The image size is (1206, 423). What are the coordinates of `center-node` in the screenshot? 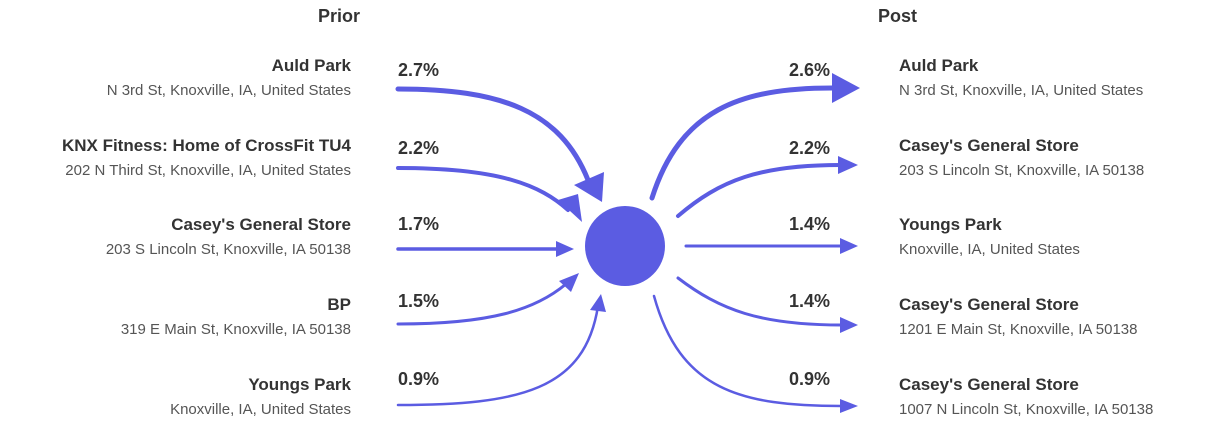 It's located at (625, 246).